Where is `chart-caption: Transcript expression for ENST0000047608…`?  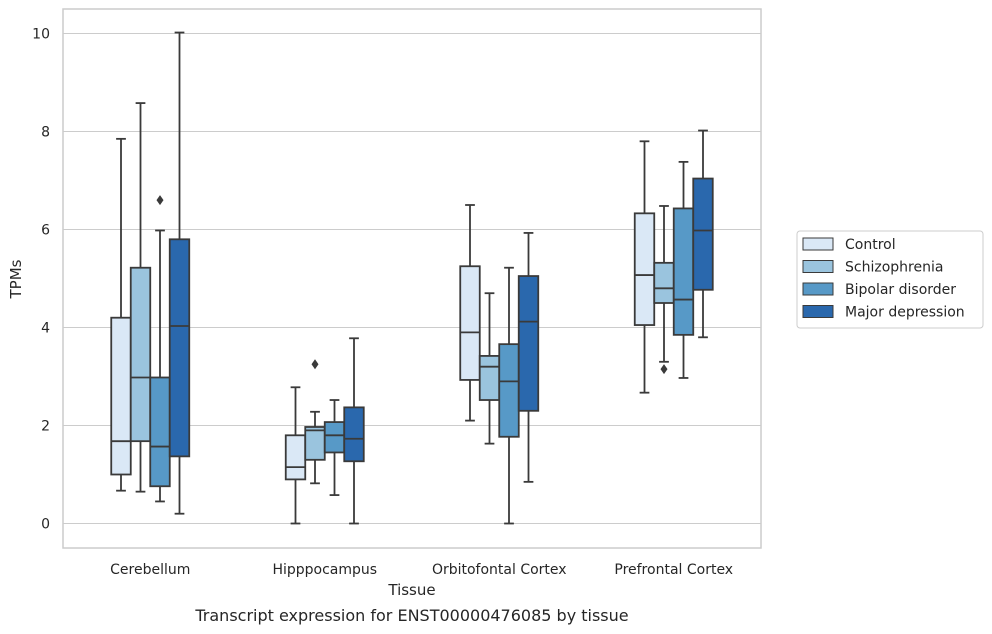
chart-caption: Transcript expression for ENST0000047608… is located at coordinates (411, 615).